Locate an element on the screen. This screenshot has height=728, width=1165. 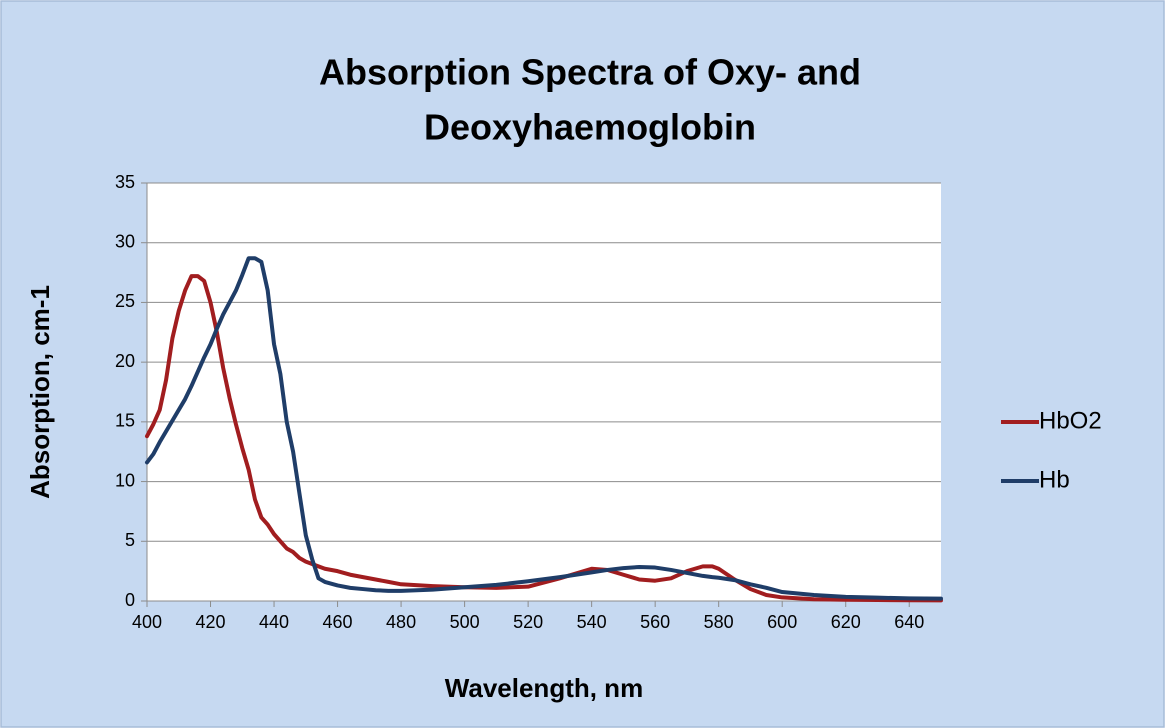
y-tick-label: 15 is located at coordinates (125, 421).